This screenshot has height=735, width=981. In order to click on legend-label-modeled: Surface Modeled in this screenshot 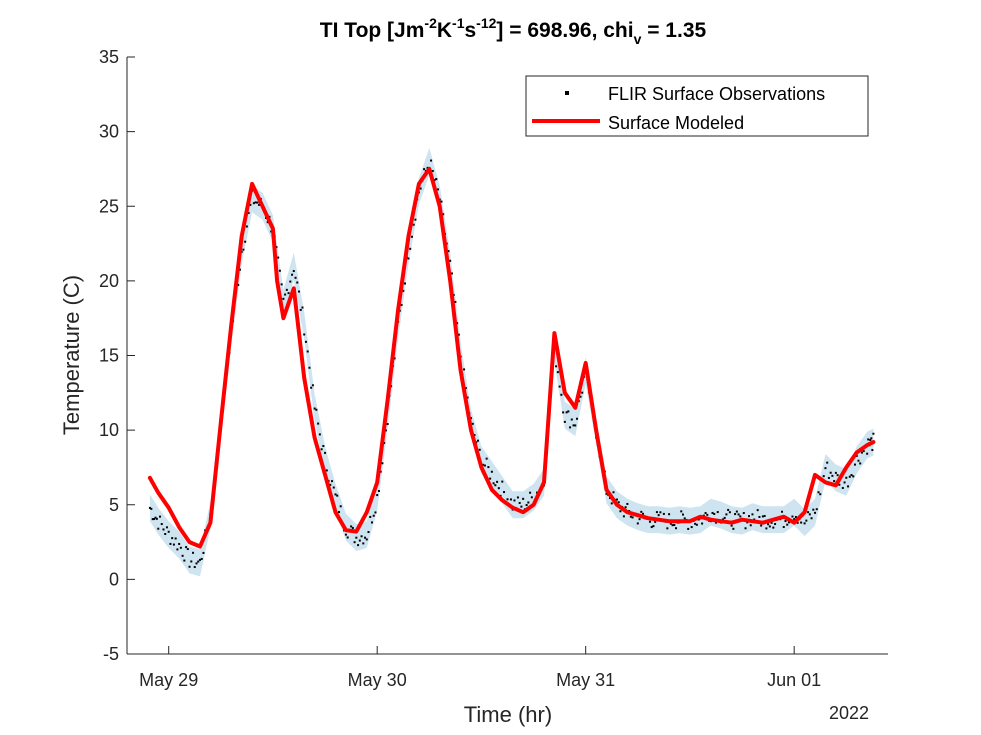, I will do `click(676, 123)`.